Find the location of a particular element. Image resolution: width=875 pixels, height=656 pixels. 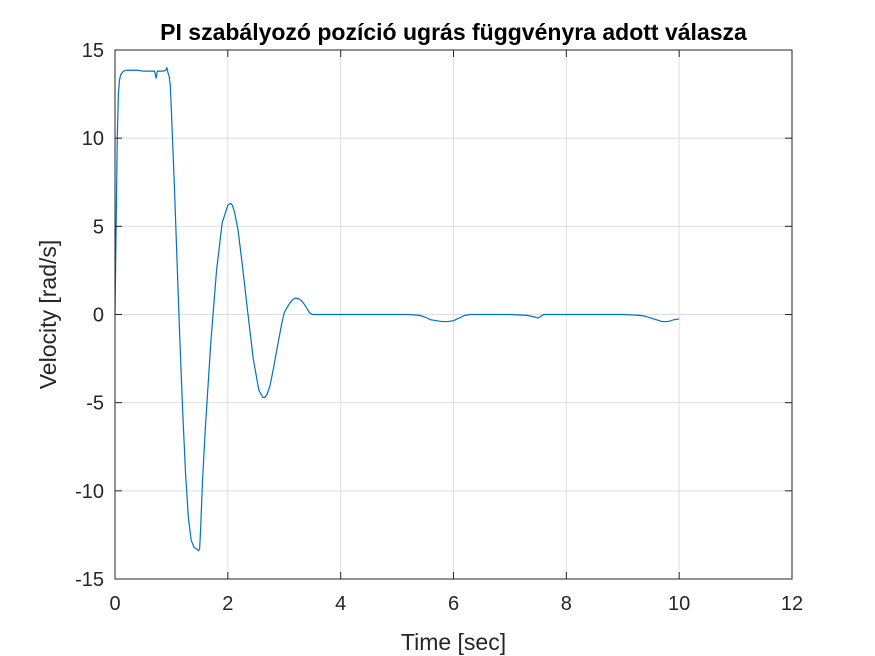

y-tick-label: 10 is located at coordinates (93, 139).